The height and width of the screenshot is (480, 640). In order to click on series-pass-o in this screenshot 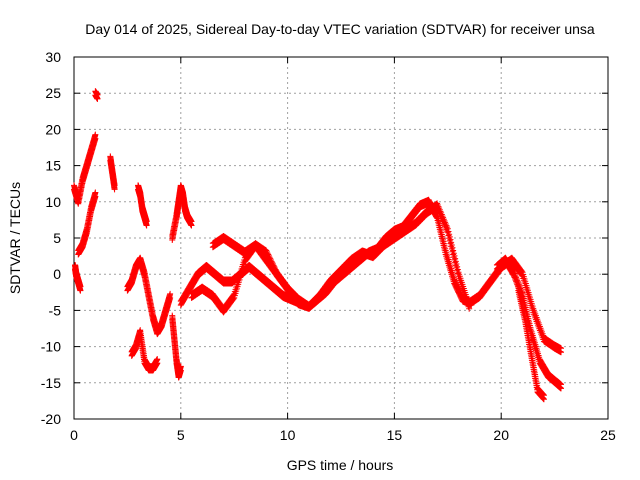, I will do `click(529, 323)`.